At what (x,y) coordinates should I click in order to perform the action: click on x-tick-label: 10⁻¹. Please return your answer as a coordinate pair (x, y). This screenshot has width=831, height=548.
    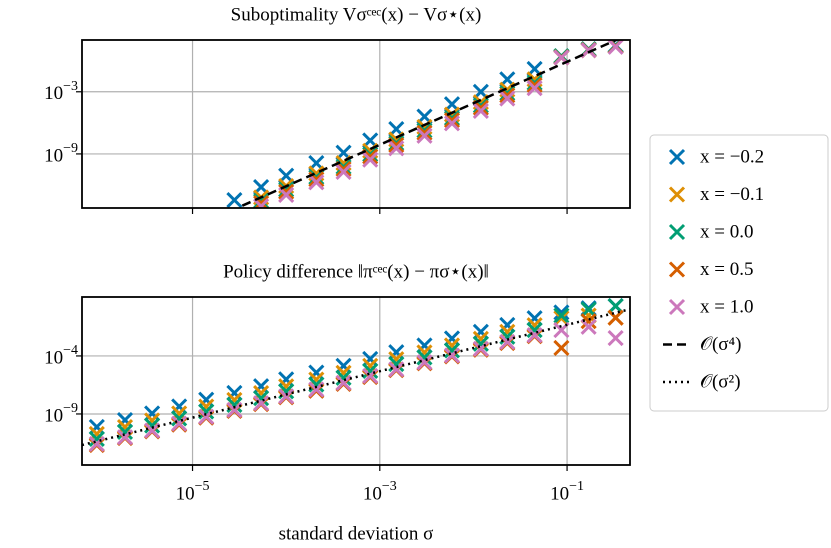
    Looking at the image, I should click on (567, 491).